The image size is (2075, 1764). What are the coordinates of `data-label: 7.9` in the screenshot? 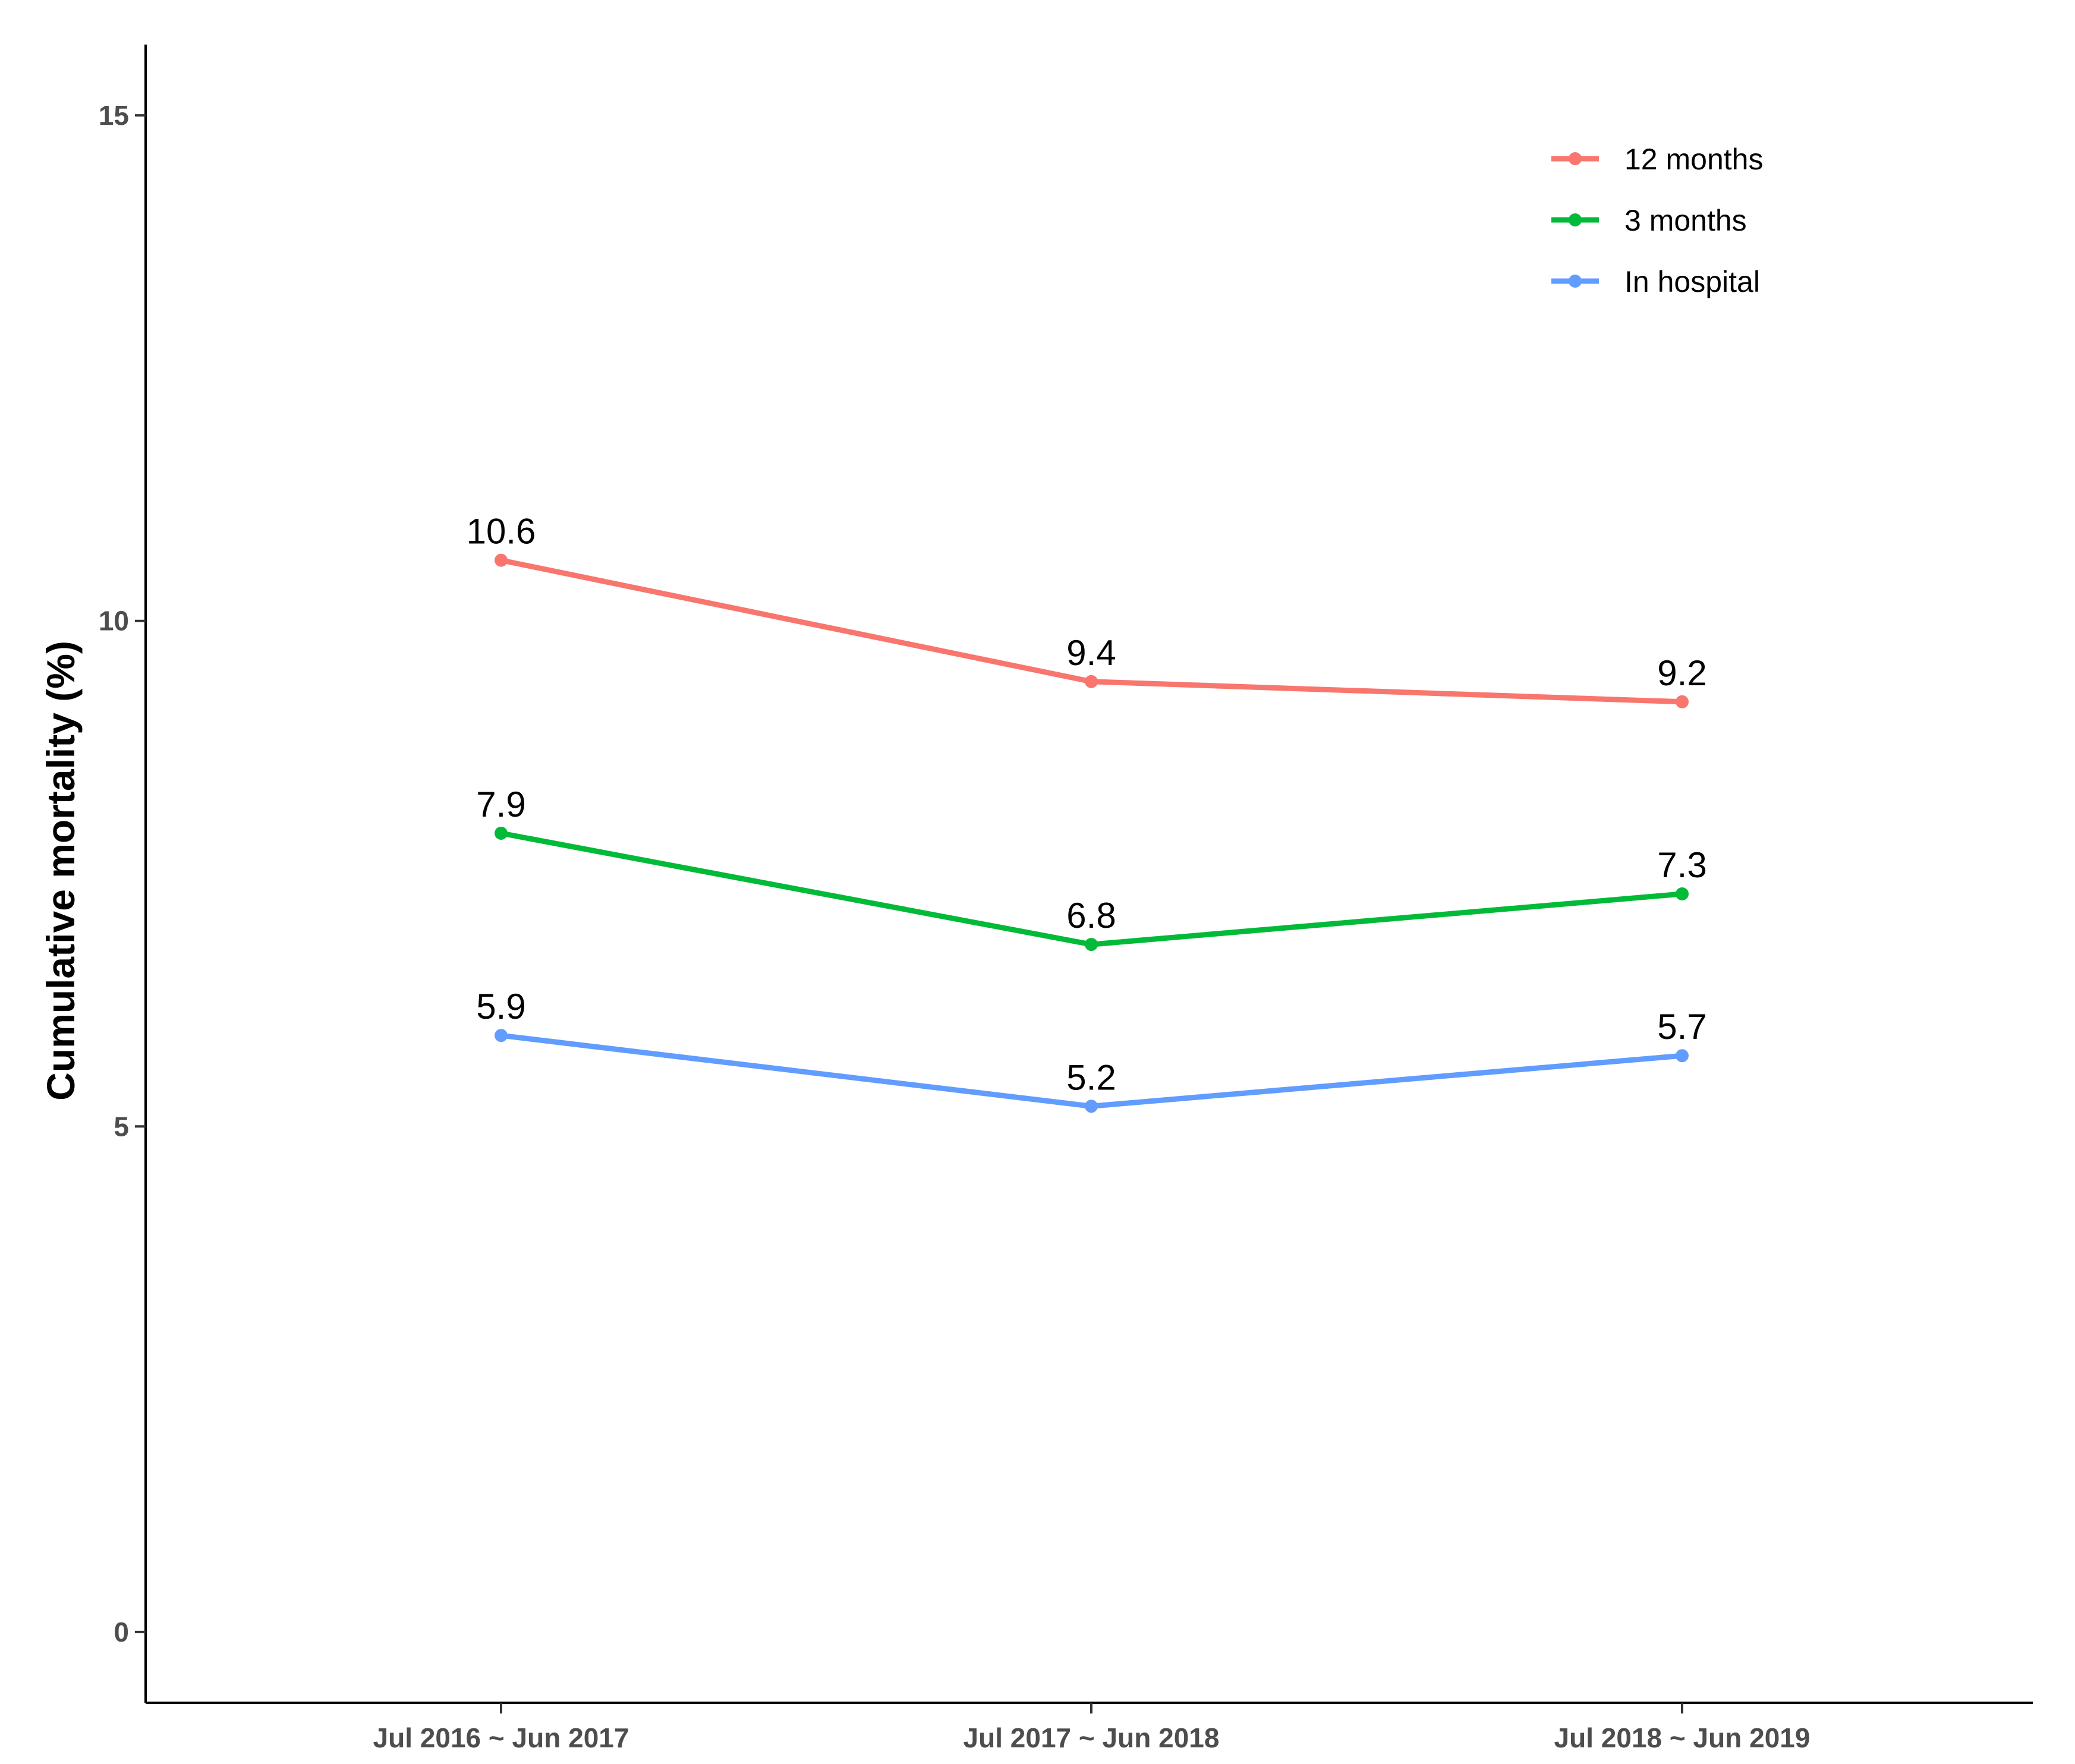 It's located at (500, 804).